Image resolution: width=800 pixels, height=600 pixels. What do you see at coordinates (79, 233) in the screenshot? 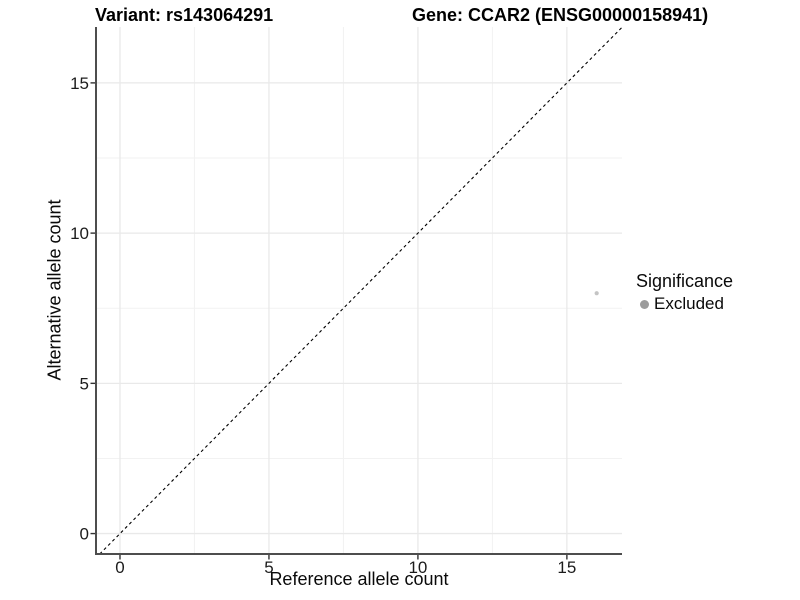
I see `y-tick-label: 10` at bounding box center [79, 233].